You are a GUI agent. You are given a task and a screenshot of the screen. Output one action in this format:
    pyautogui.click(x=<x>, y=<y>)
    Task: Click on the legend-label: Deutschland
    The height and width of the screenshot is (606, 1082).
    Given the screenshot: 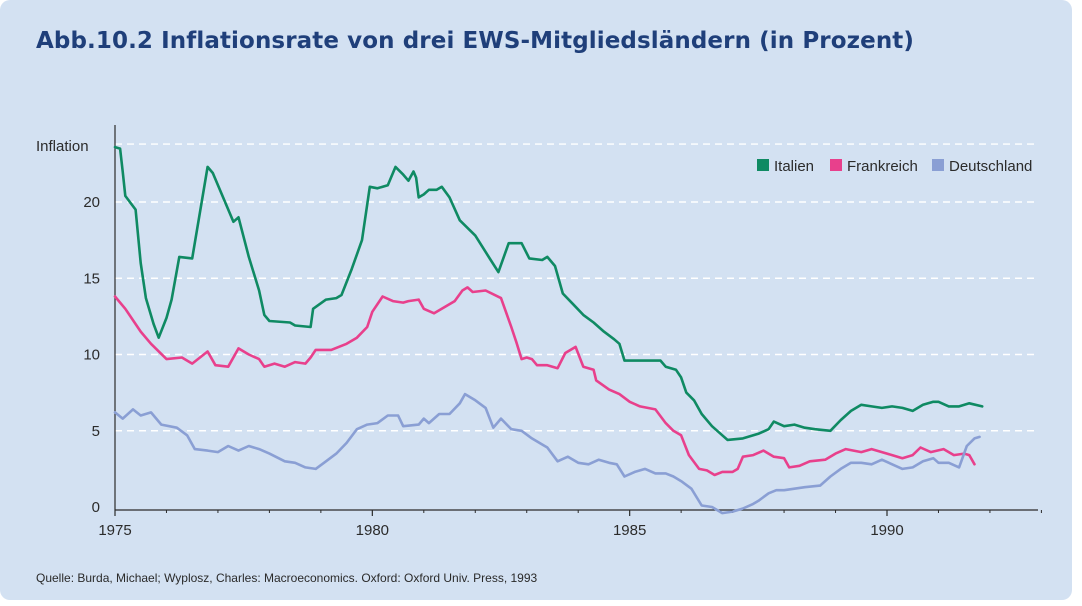 What is the action you would take?
    pyautogui.click(x=990, y=166)
    